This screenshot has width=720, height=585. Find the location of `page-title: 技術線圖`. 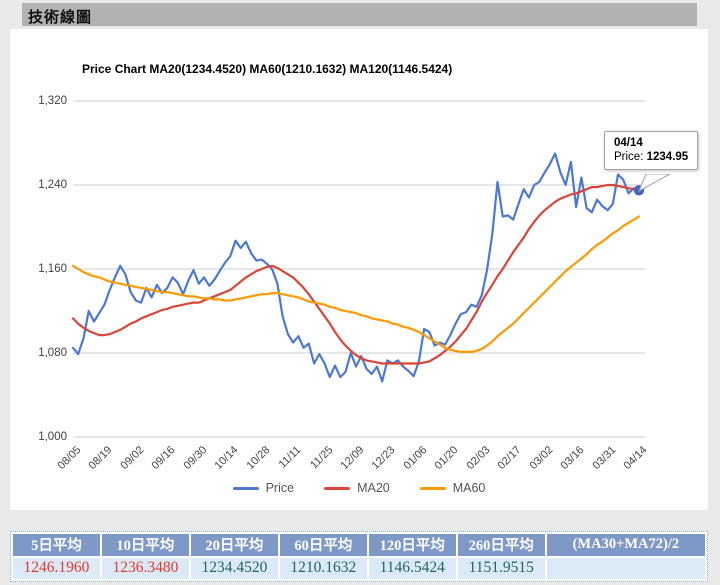

page-title: 技術線圖 is located at coordinates (60, 18).